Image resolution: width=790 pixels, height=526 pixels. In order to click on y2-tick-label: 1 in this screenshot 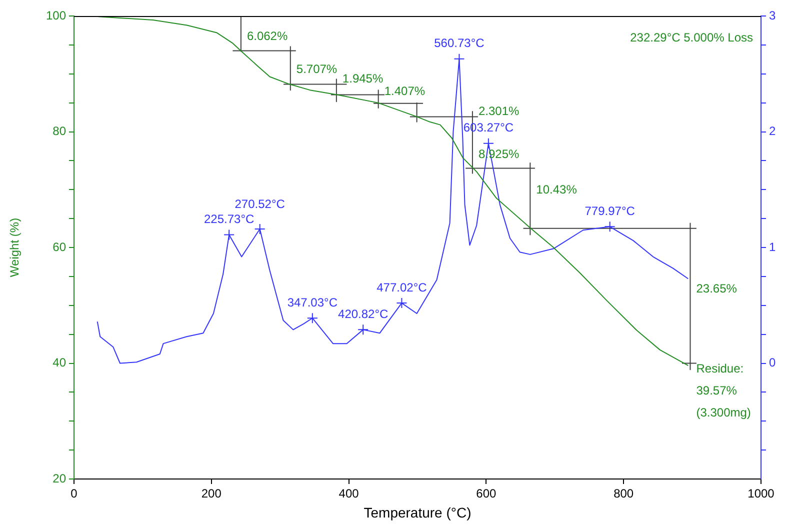, I will do `click(772, 247)`.